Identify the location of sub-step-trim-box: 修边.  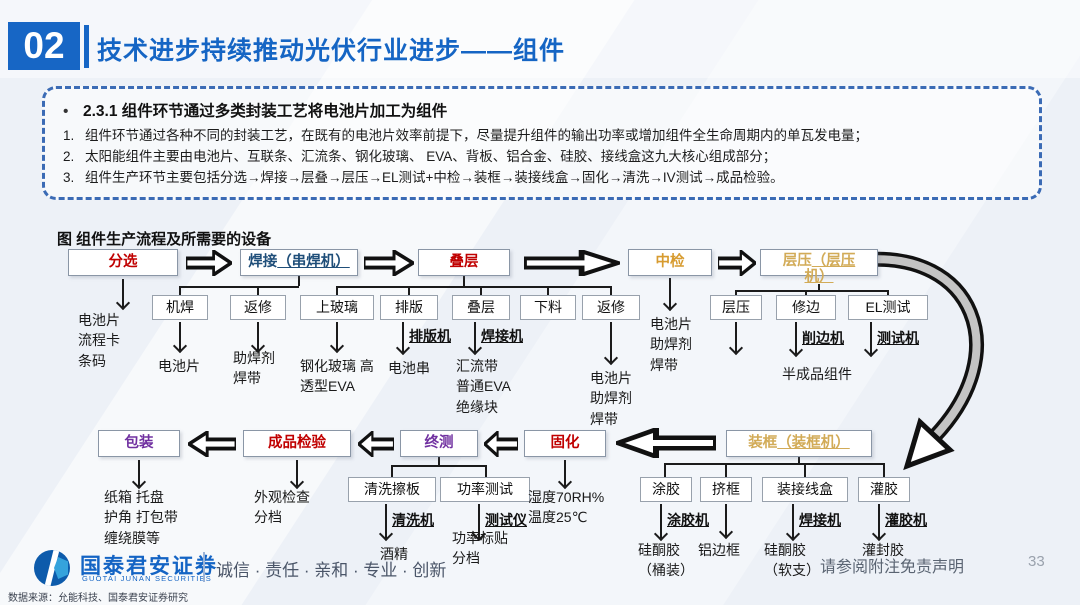
(806, 307).